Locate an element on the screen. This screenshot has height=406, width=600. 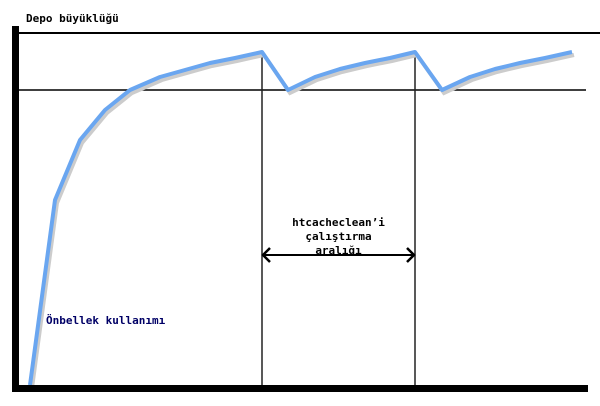
arrow-head-left is located at coordinates (266, 255).